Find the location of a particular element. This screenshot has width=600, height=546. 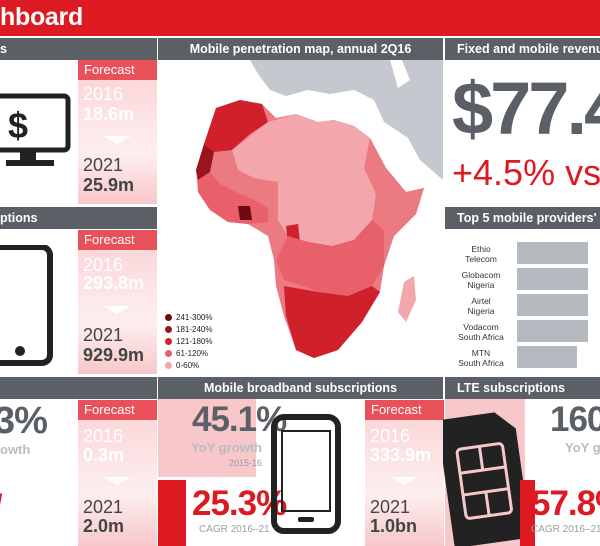

growth-label: owth is located at coordinates (15, 449).